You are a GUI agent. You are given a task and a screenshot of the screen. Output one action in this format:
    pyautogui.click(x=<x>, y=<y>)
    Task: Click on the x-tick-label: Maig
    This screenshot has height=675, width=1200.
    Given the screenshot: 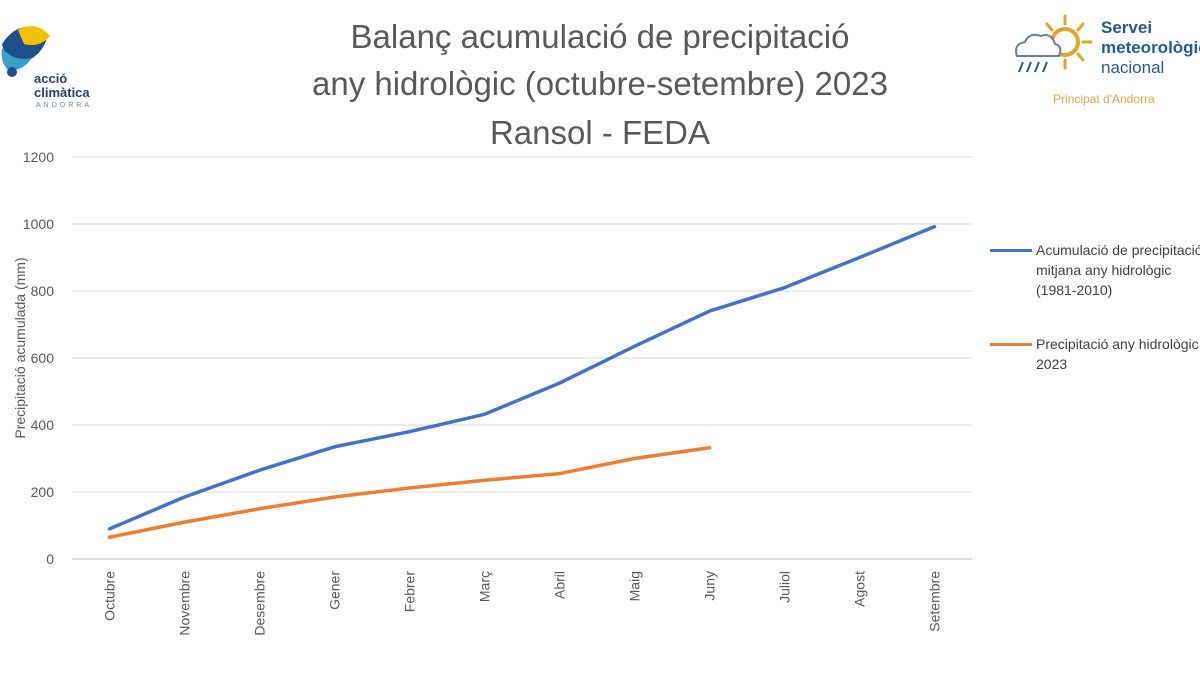 What is the action you would take?
    pyautogui.click(x=635, y=586)
    